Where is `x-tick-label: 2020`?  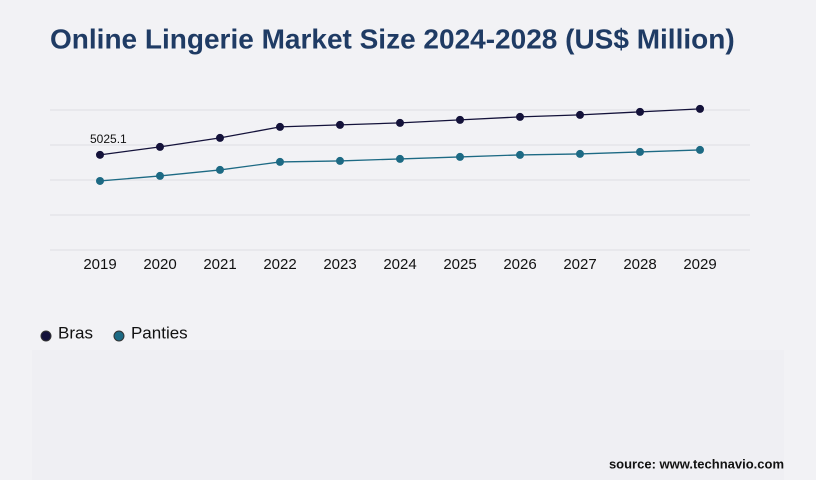 x-tick-label: 2020 is located at coordinates (159, 264).